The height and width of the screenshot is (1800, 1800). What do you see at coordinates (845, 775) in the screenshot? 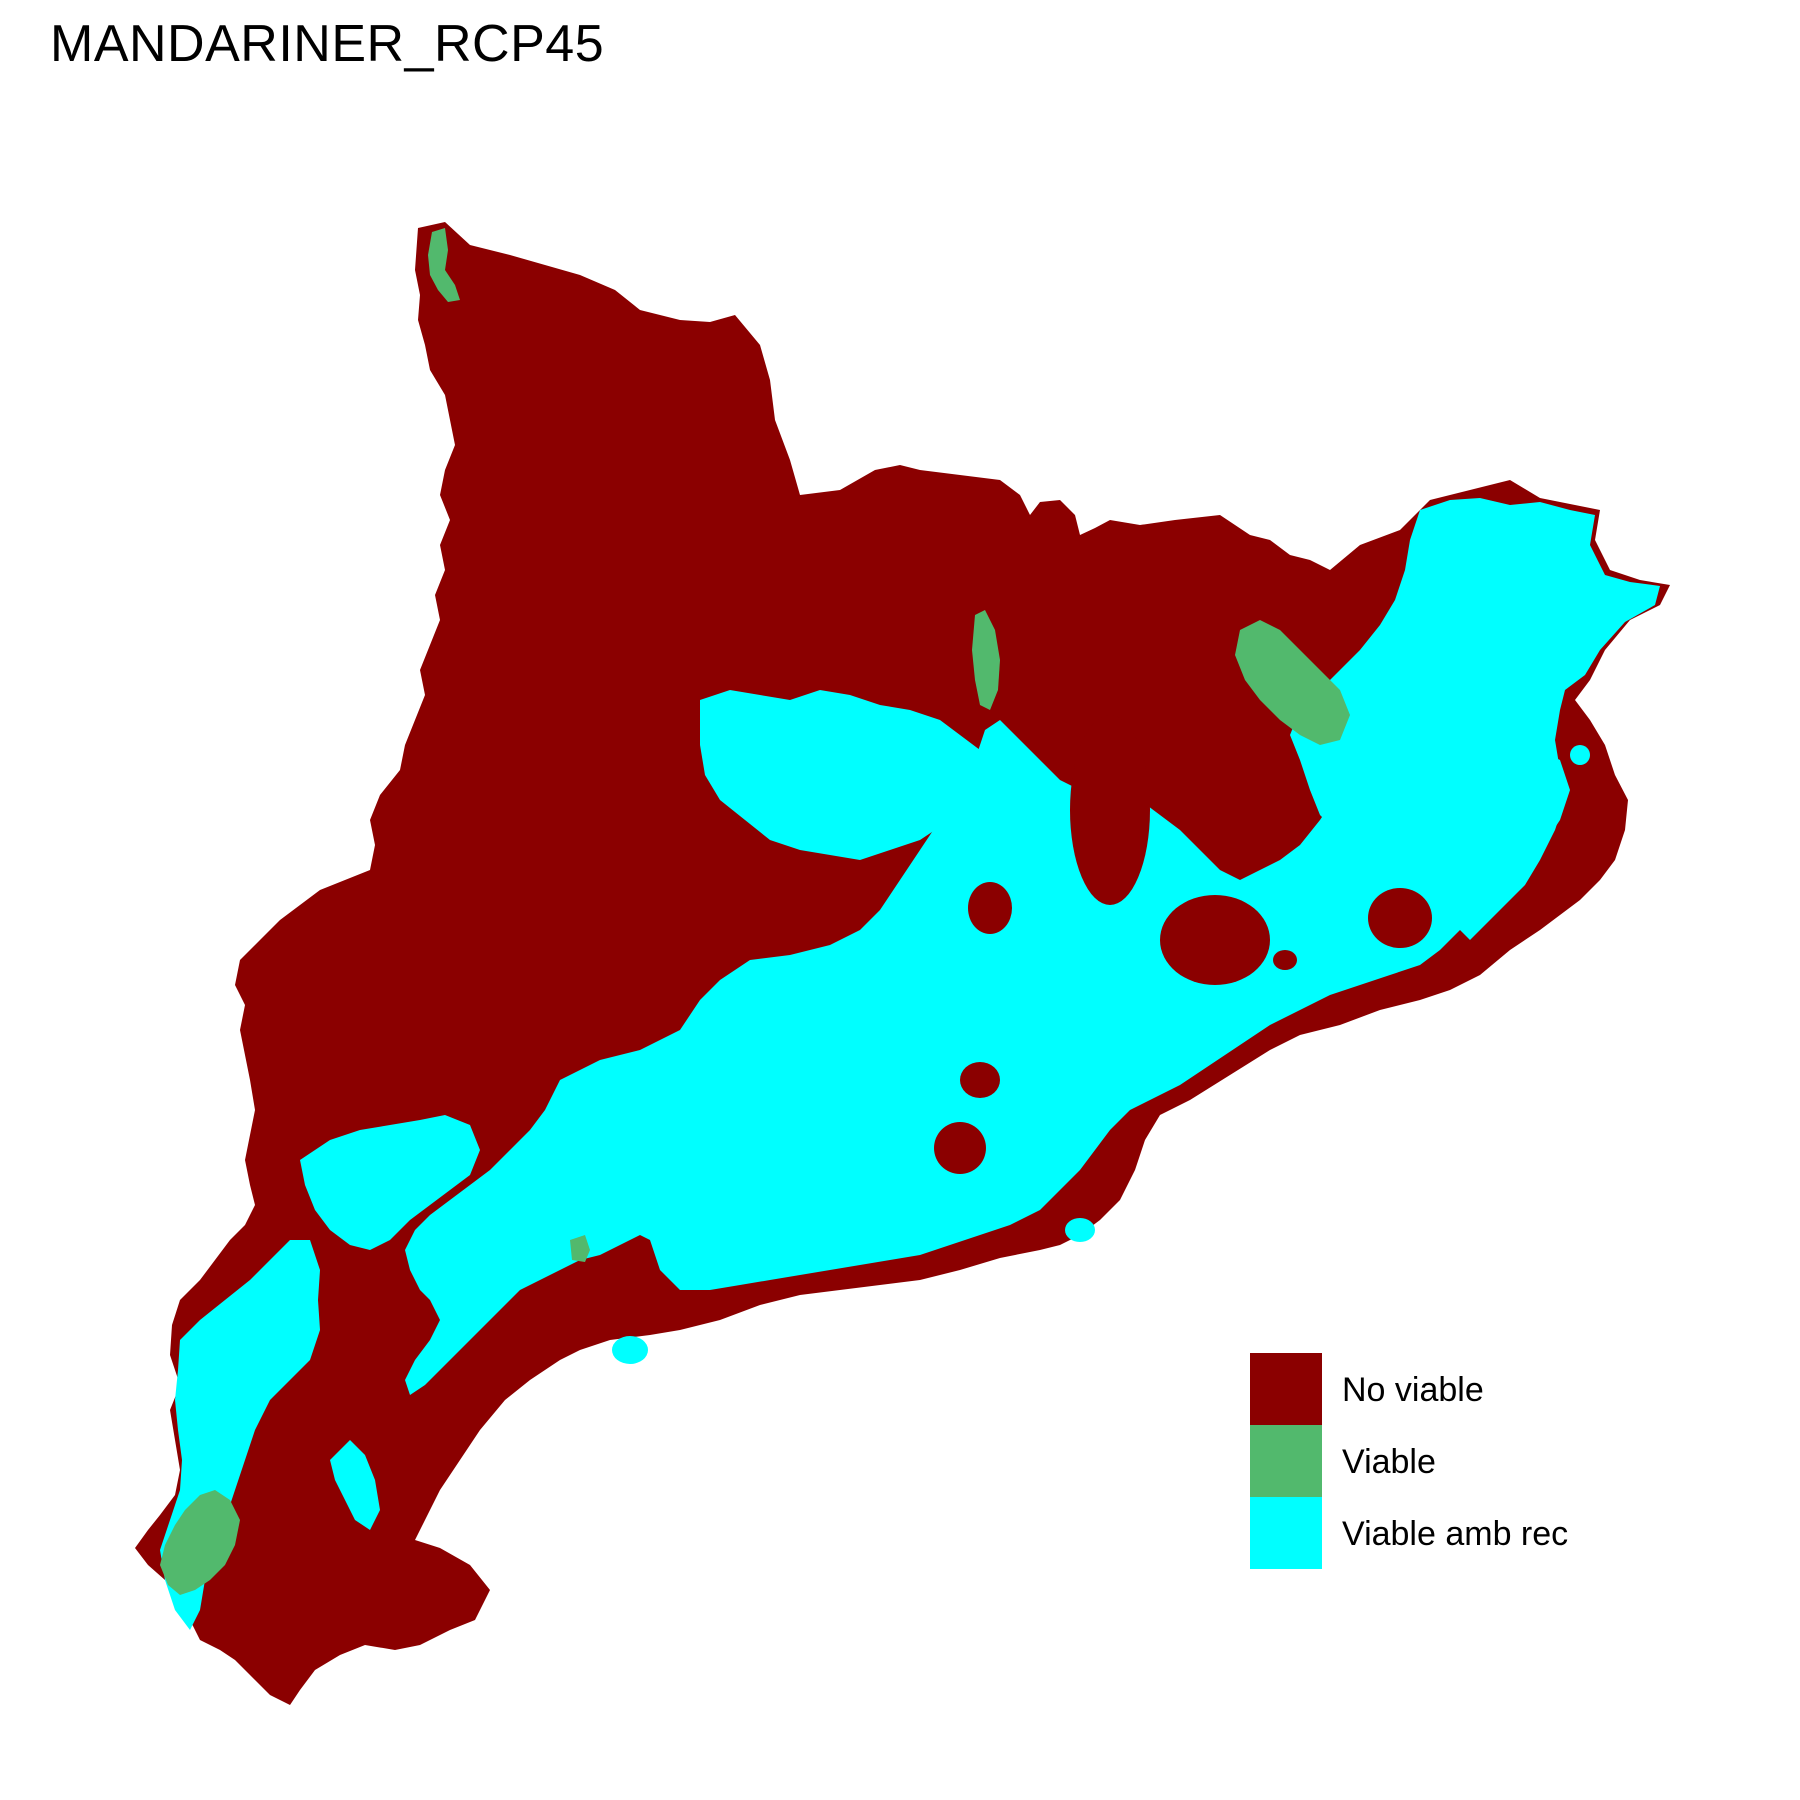
I see `region-viable-amb-rec-north` at bounding box center [845, 775].